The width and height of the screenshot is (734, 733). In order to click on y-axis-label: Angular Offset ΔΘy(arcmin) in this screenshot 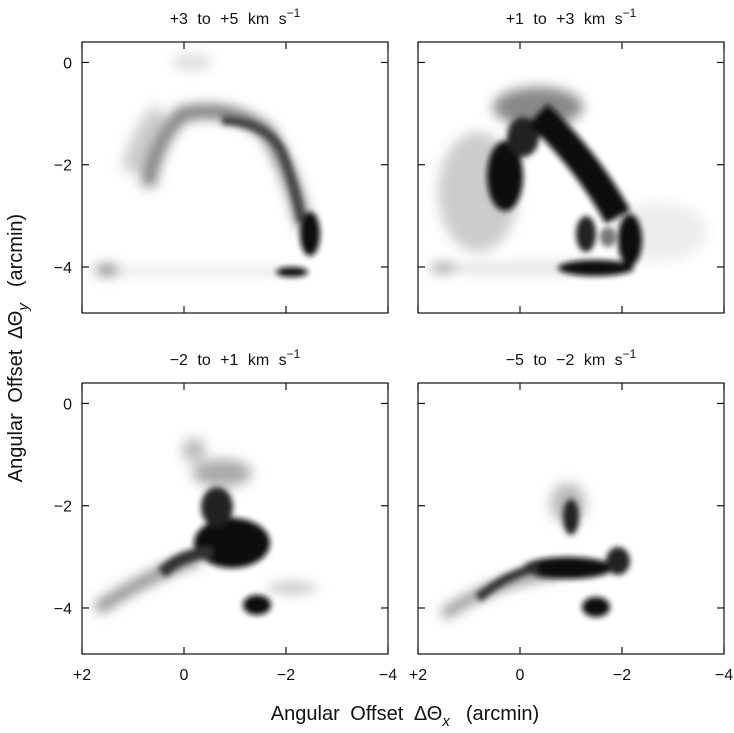, I will do `click(18, 348)`.